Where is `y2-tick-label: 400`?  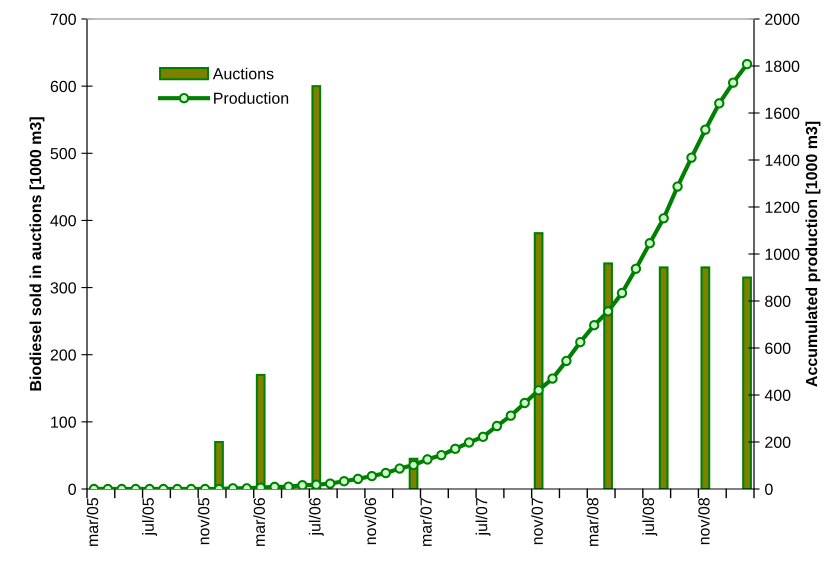 y2-tick-label: 400 is located at coordinates (777, 395).